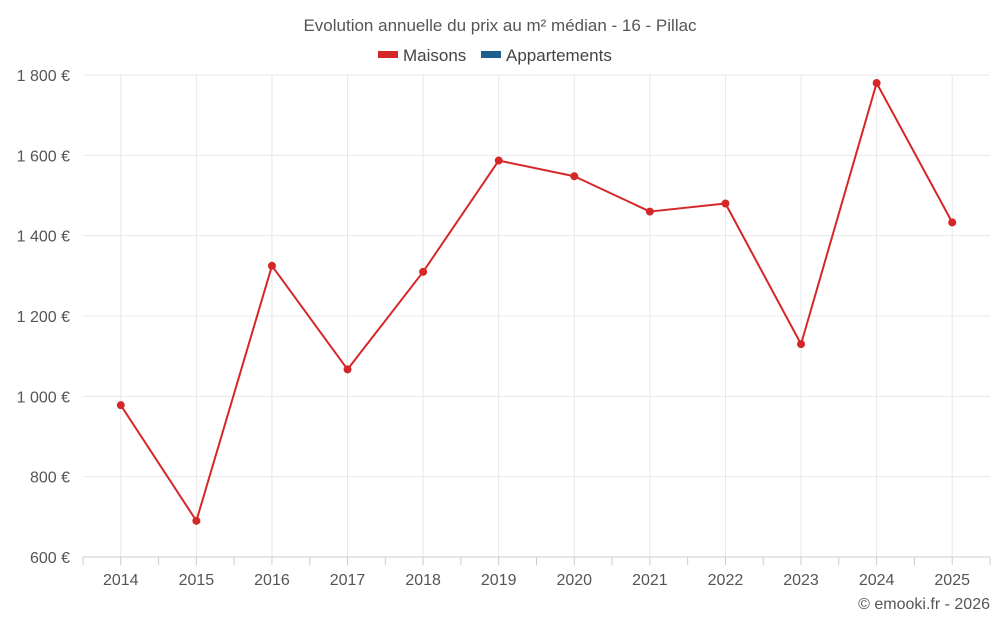 This screenshot has width=1000, height=625. I want to click on y-tick-label: 600 €, so click(50, 558).